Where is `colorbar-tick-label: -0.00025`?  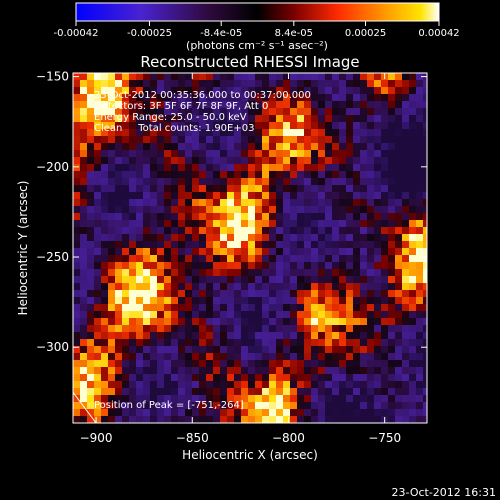
colorbar-tick-label: -0.00025 is located at coordinates (149, 33).